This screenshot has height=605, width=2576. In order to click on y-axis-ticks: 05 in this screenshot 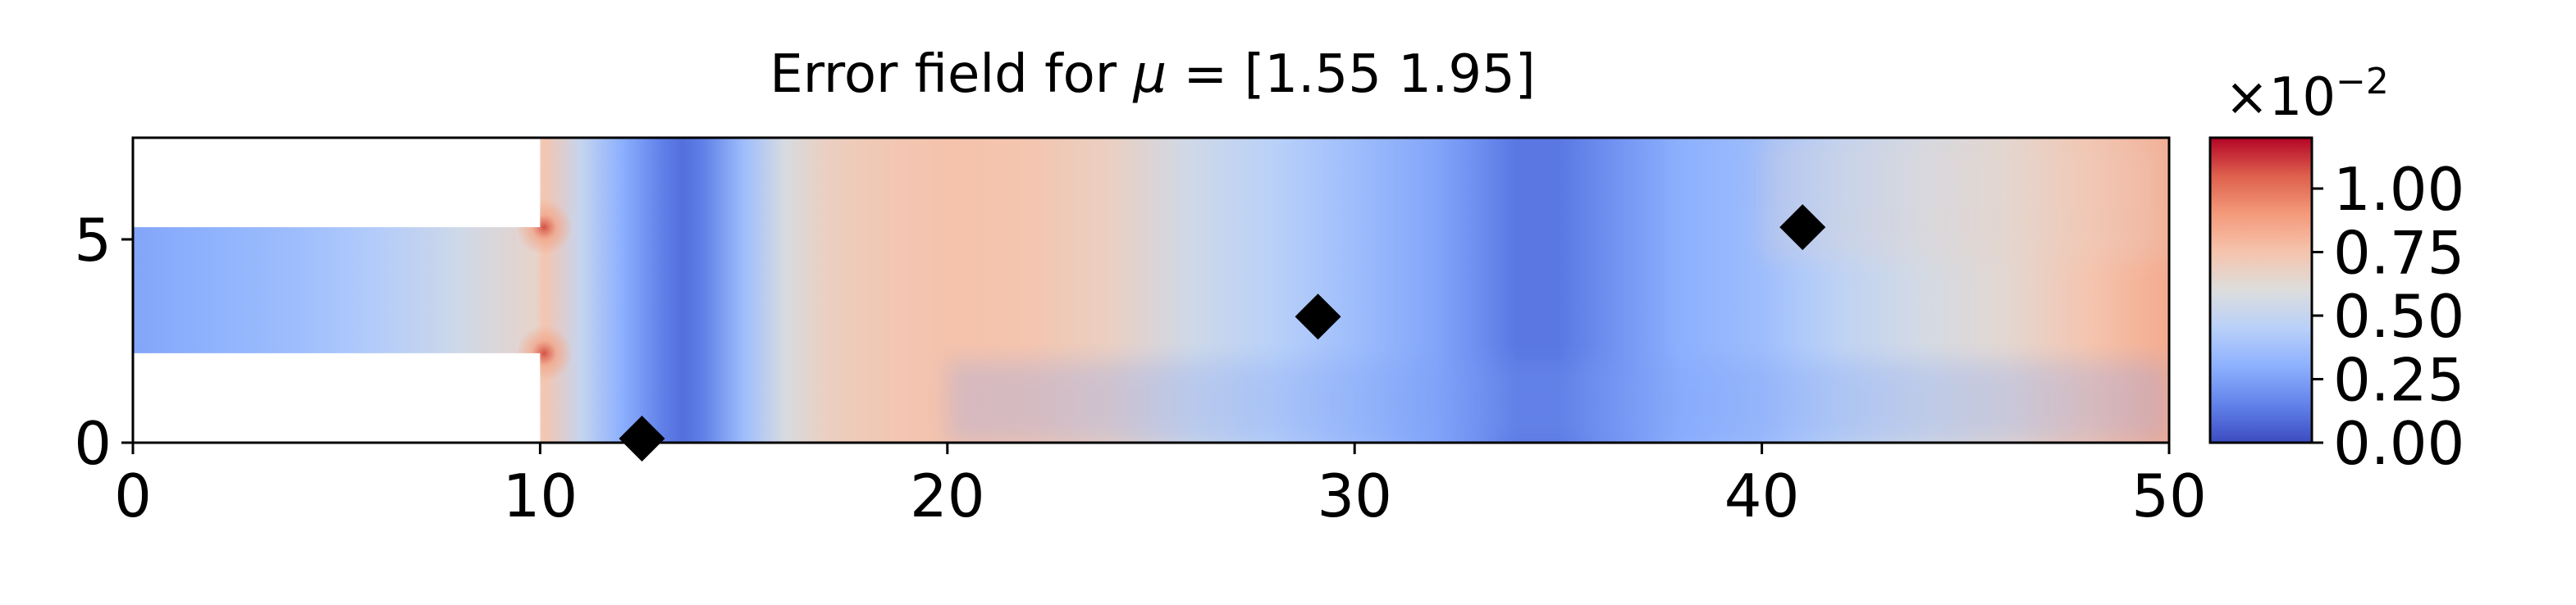, I will do `click(104, 342)`.